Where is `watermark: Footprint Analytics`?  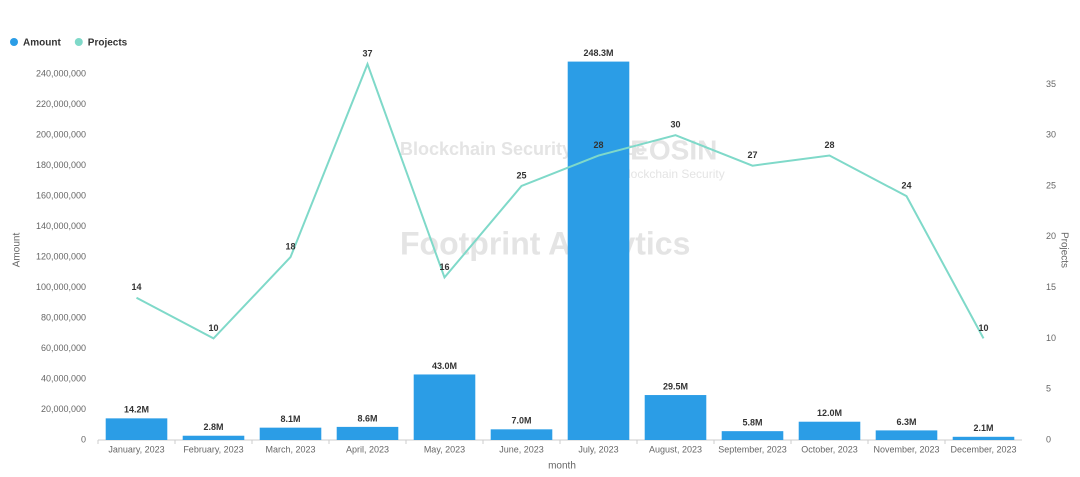
watermark: Footprint Analytics is located at coordinates (545, 243).